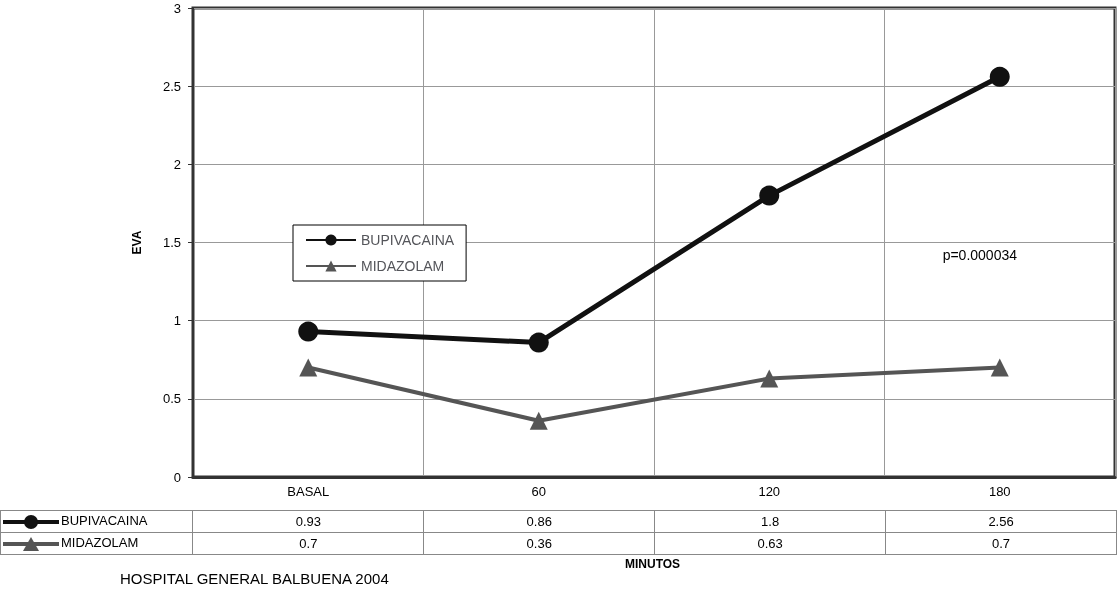 This screenshot has width=1117, height=596. What do you see at coordinates (177, 321) in the screenshot?
I see `y-tick-label: 1` at bounding box center [177, 321].